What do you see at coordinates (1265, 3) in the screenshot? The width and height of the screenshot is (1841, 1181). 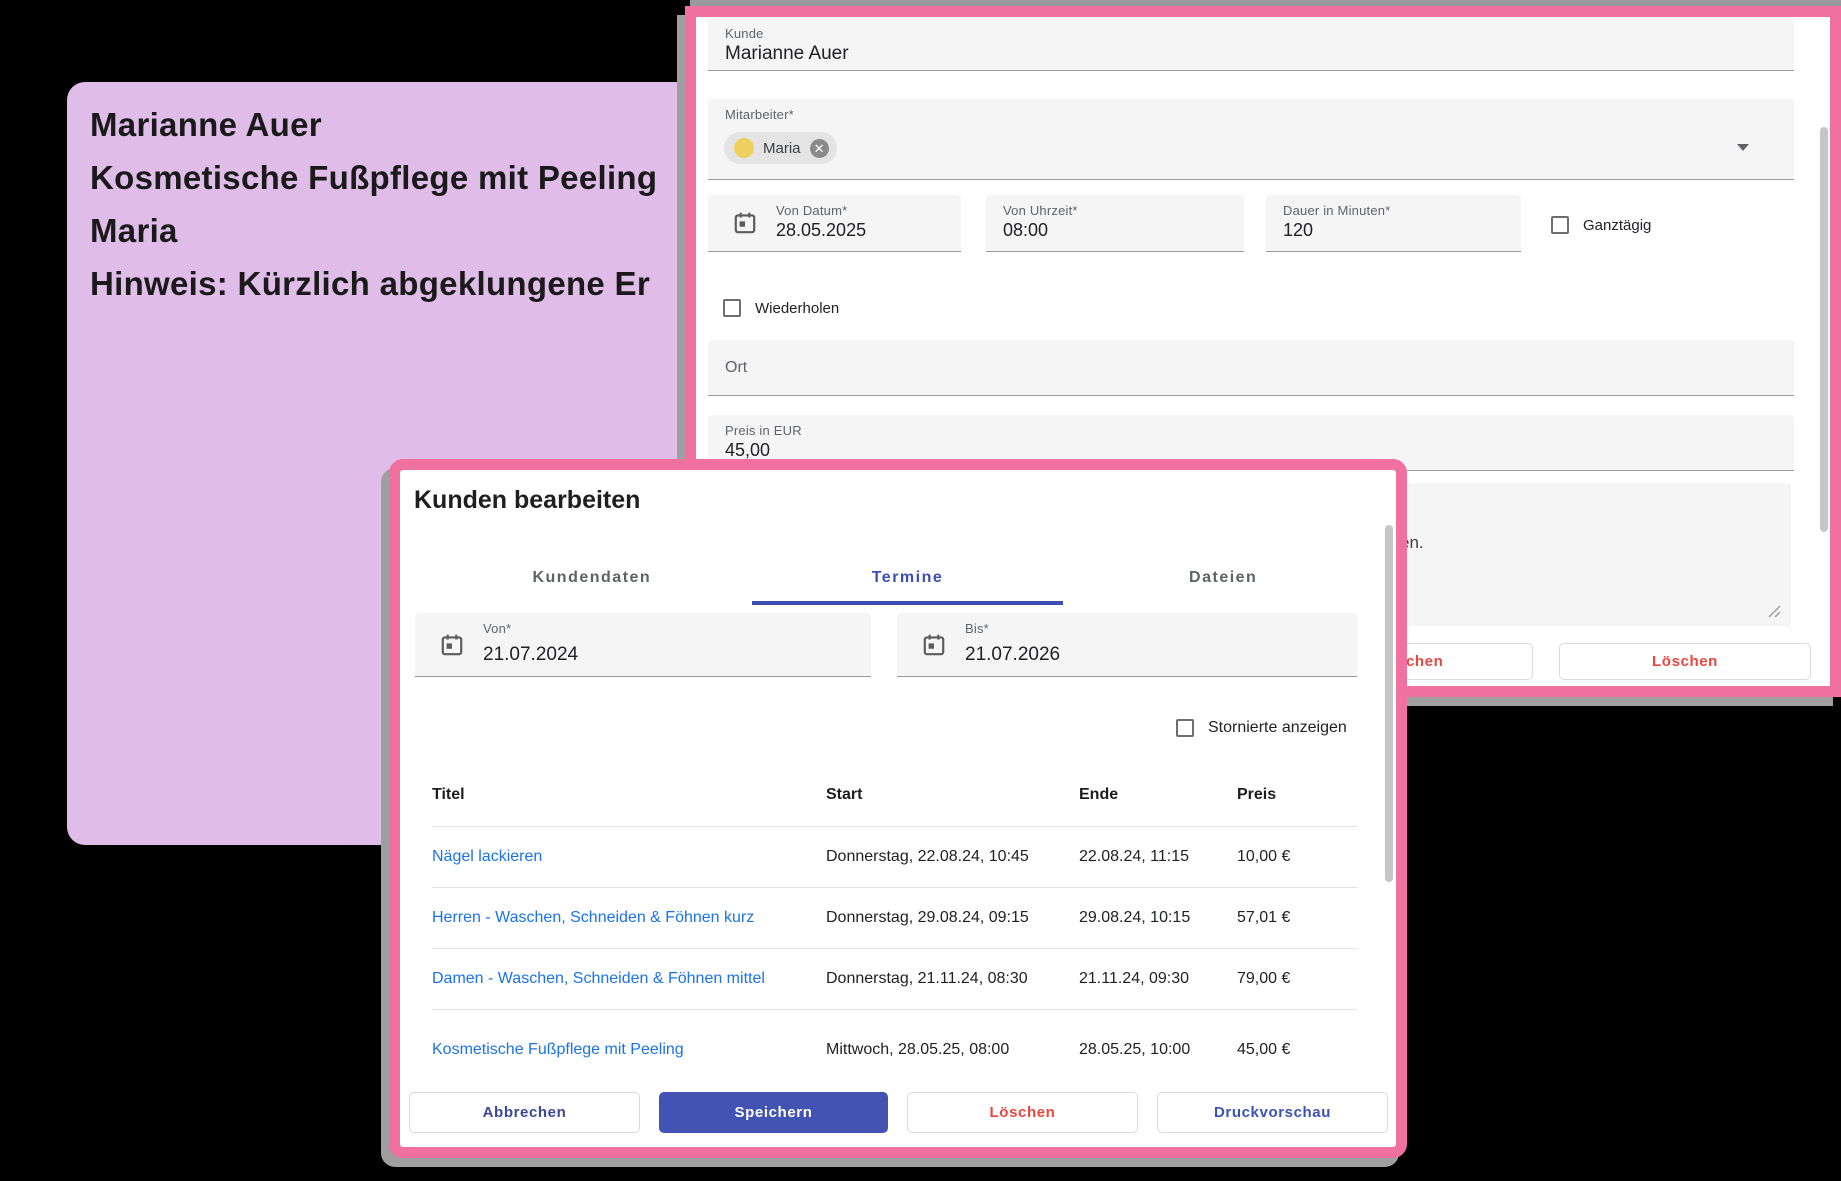 I see `background-window-edge` at bounding box center [1265, 3].